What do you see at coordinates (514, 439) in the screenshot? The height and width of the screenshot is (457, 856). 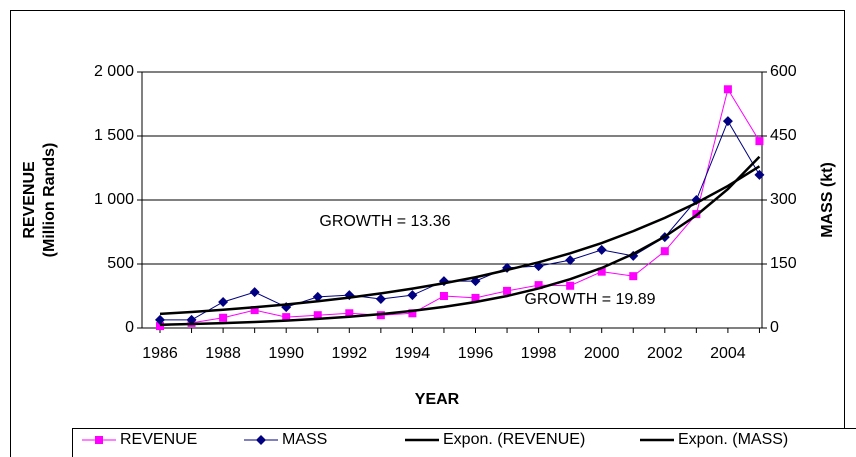 I see `legend-label: Expon. (REVENUE)` at bounding box center [514, 439].